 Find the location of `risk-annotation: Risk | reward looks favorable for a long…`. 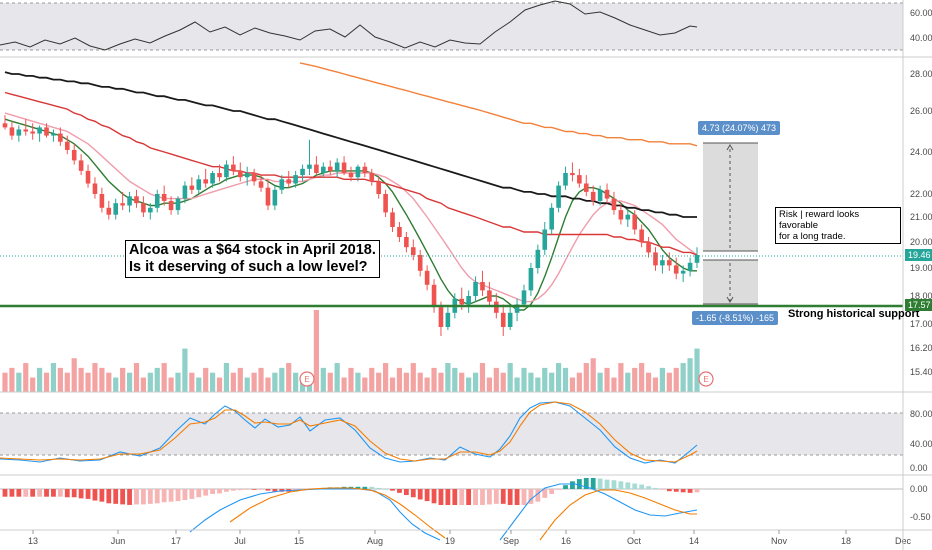

risk-annotation: Risk | reward looks favorable for a long… is located at coordinates (838, 225).